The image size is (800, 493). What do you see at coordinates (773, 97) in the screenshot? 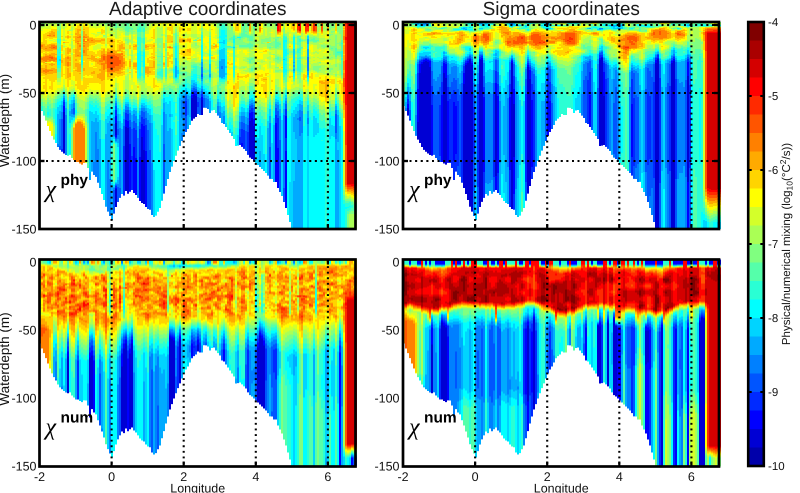
I see `svg-text: -5` at bounding box center [773, 97].